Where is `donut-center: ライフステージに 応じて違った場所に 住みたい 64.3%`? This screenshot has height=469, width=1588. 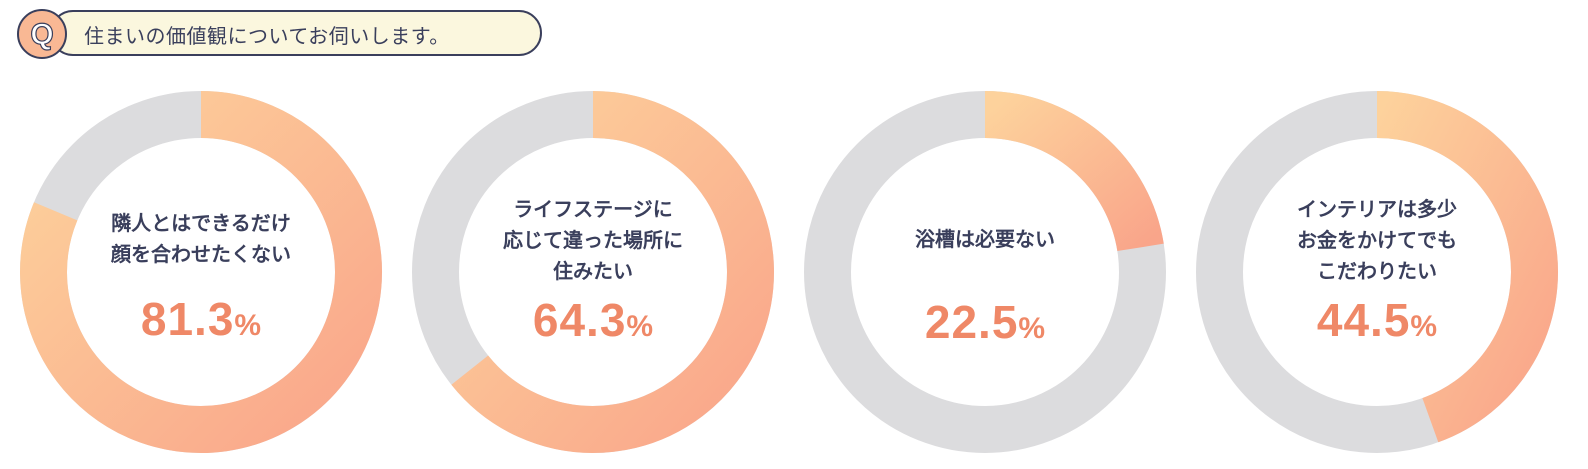
donut-center: ライフステージに 応じて違った場所に 住みたい 64.3% is located at coordinates (593, 270).